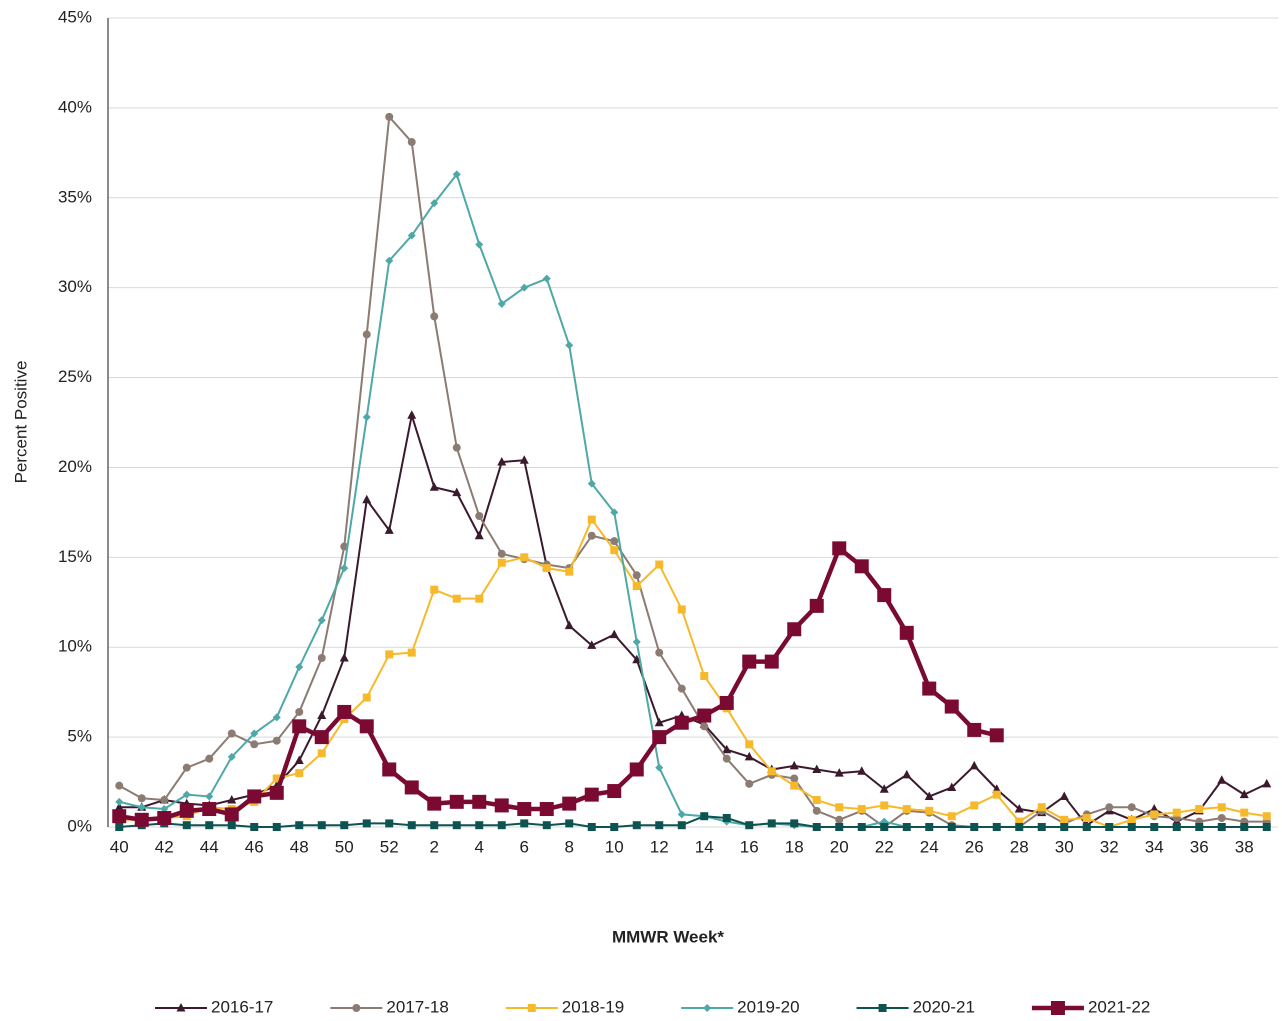 The width and height of the screenshot is (1282, 1021). Describe the element at coordinates (944, 1006) in the screenshot. I see `legend-label: 2020-21` at that location.